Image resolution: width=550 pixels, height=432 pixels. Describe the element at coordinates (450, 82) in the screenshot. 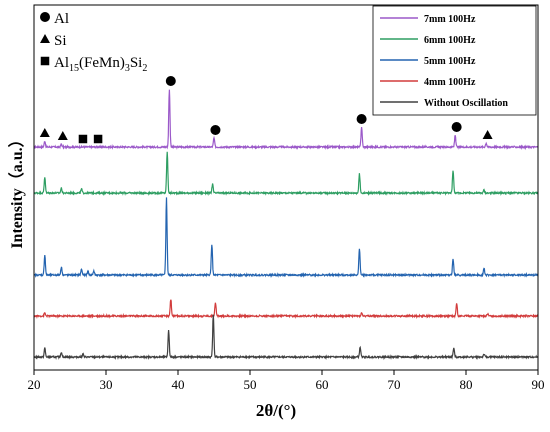

I see `legend-label: 4mm 100Hz` at that location.